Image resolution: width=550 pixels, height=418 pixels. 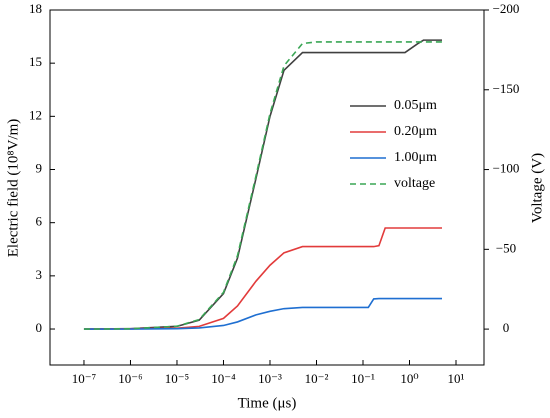 I want to click on y-tick-label: 15, so click(x=35, y=61).